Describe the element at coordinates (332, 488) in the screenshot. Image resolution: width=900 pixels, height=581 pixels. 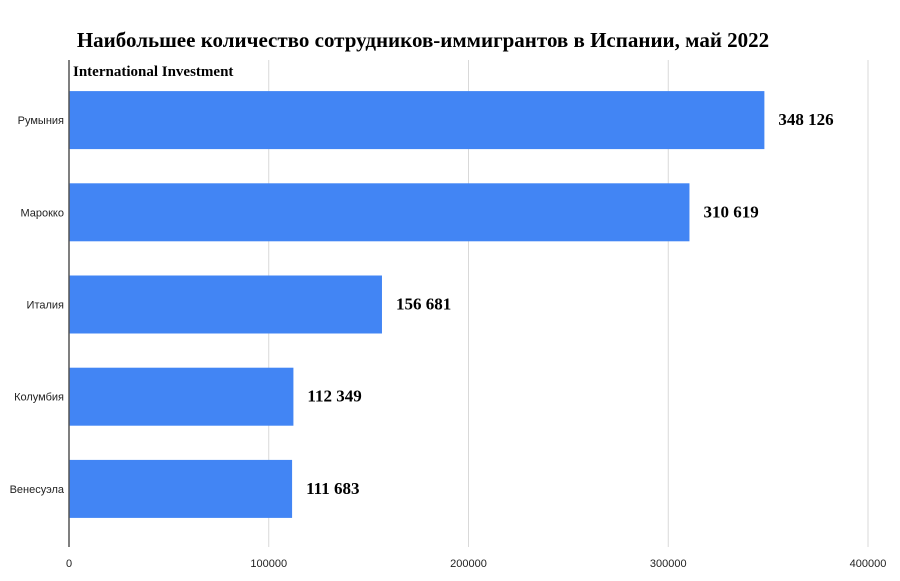
I see `data-label: 111 683` at that location.